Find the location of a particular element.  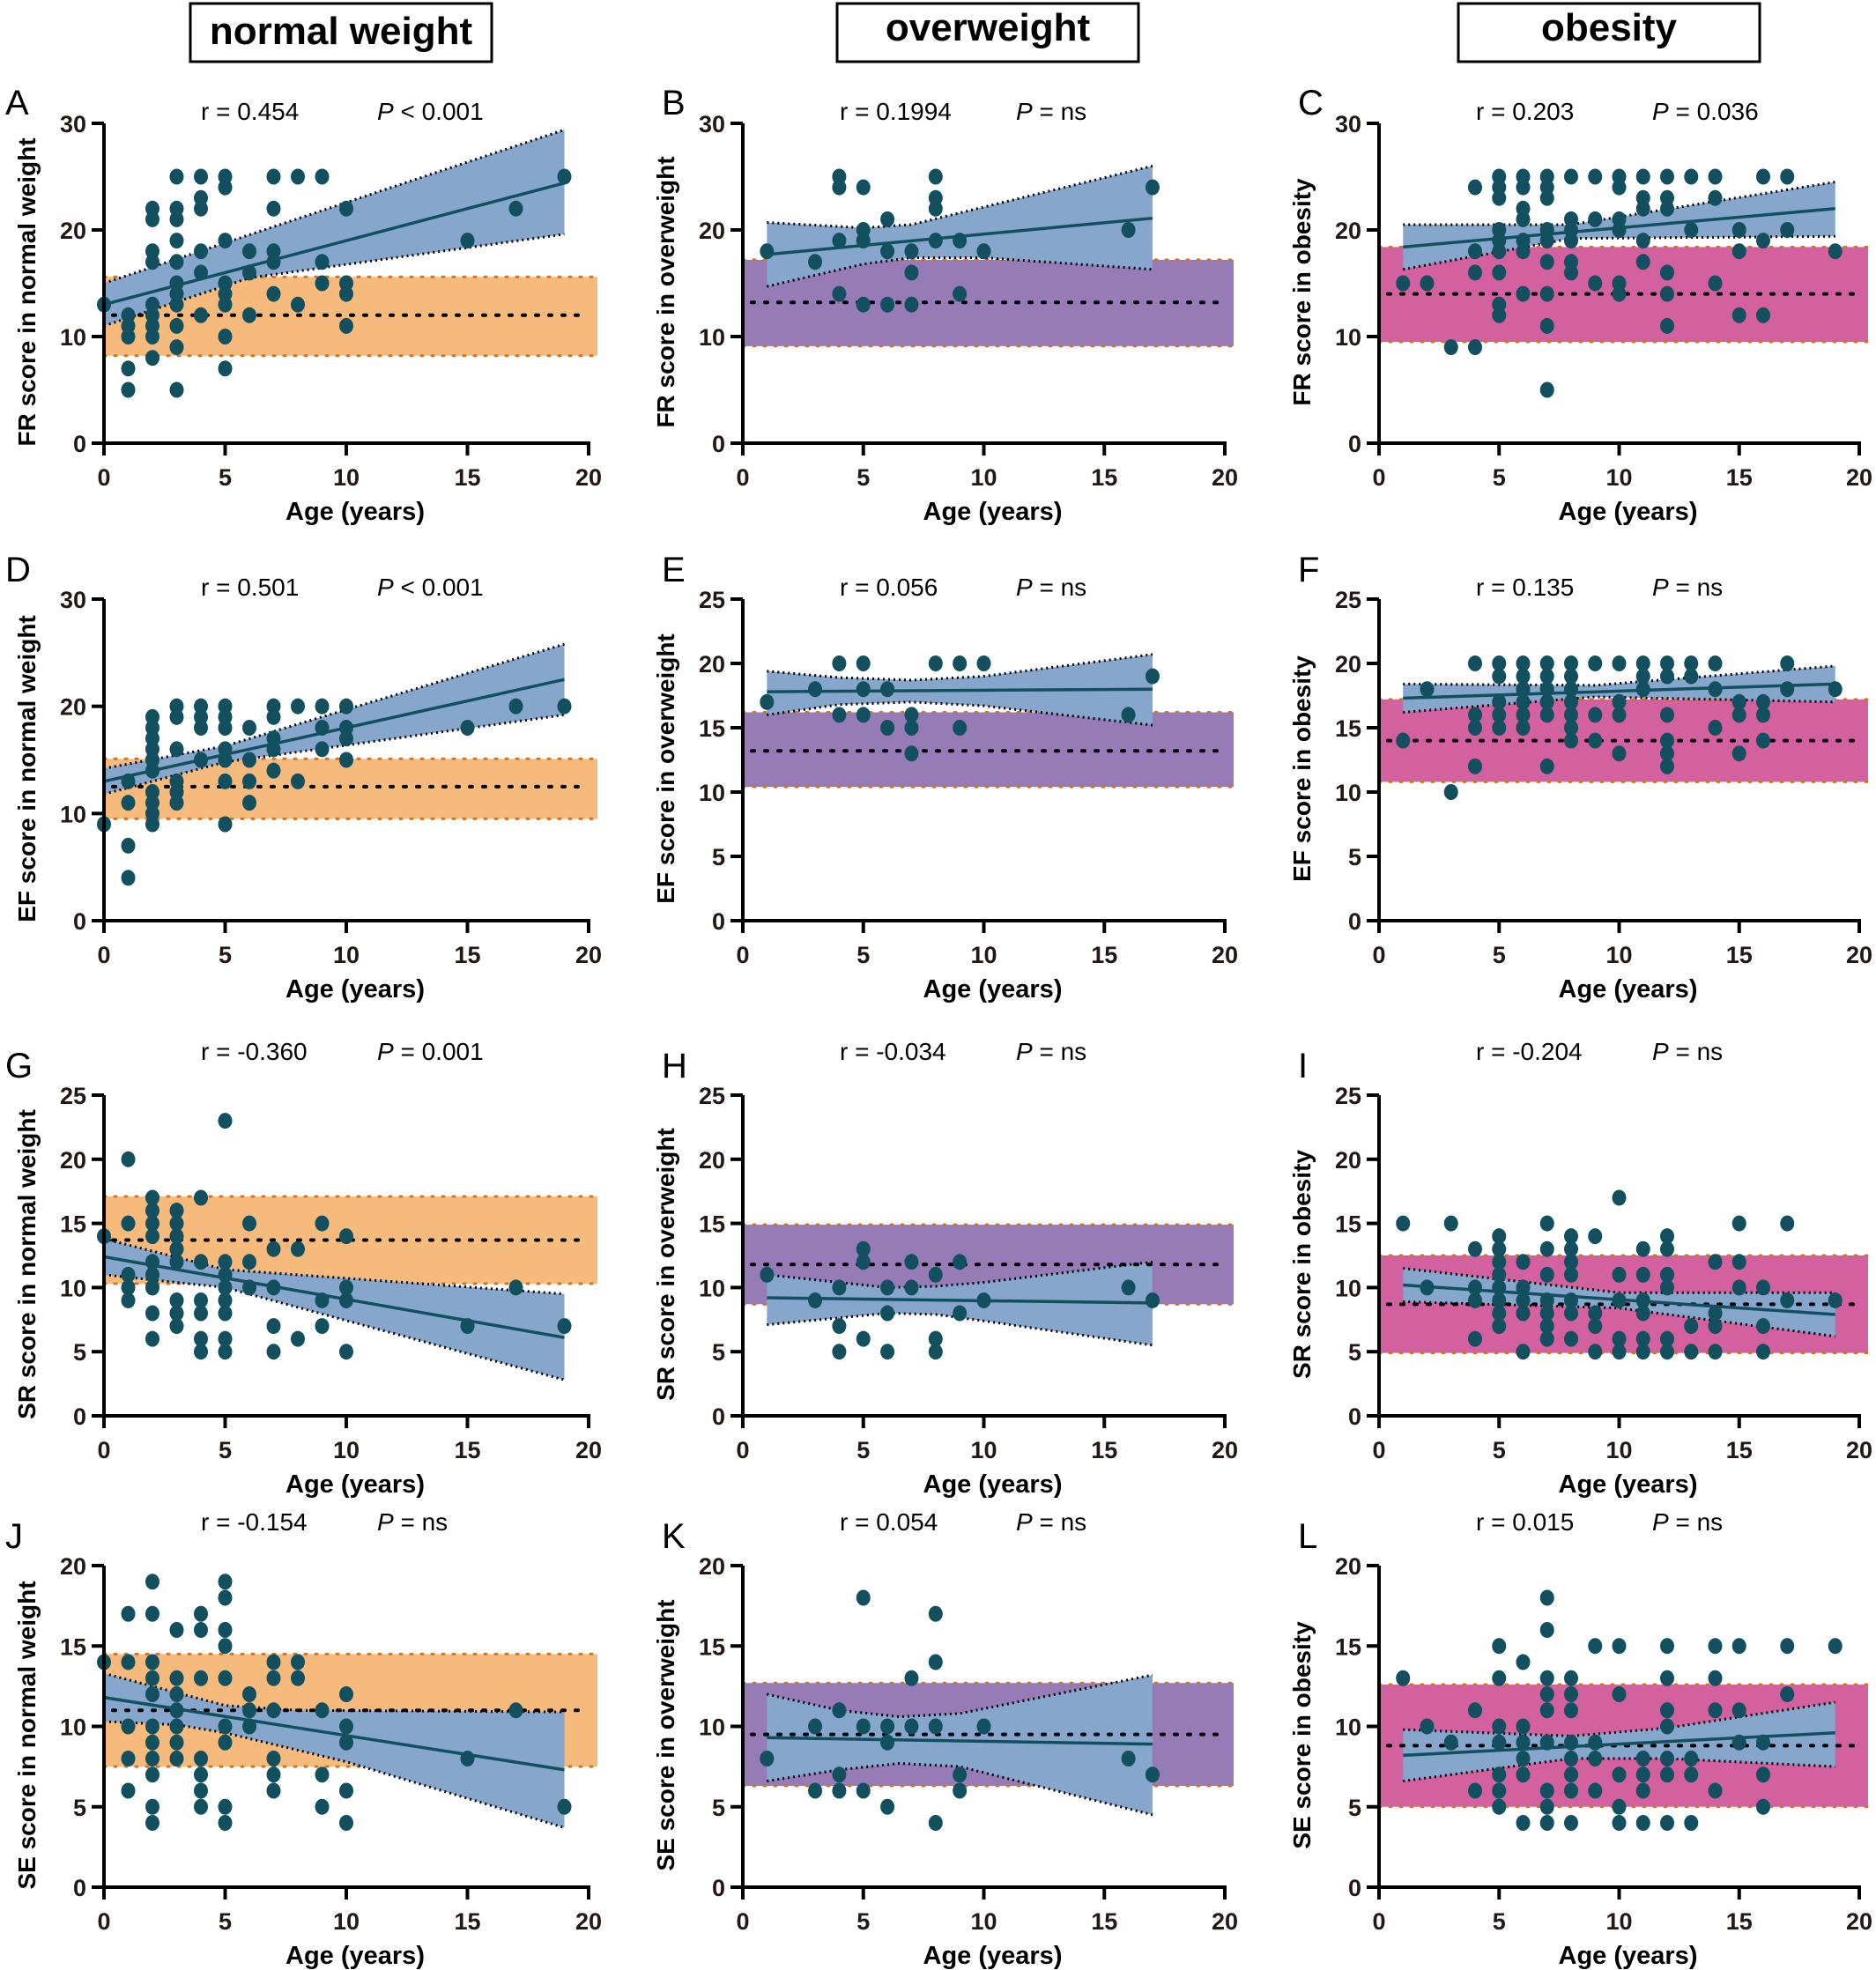

confidence-band is located at coordinates (334, 228).